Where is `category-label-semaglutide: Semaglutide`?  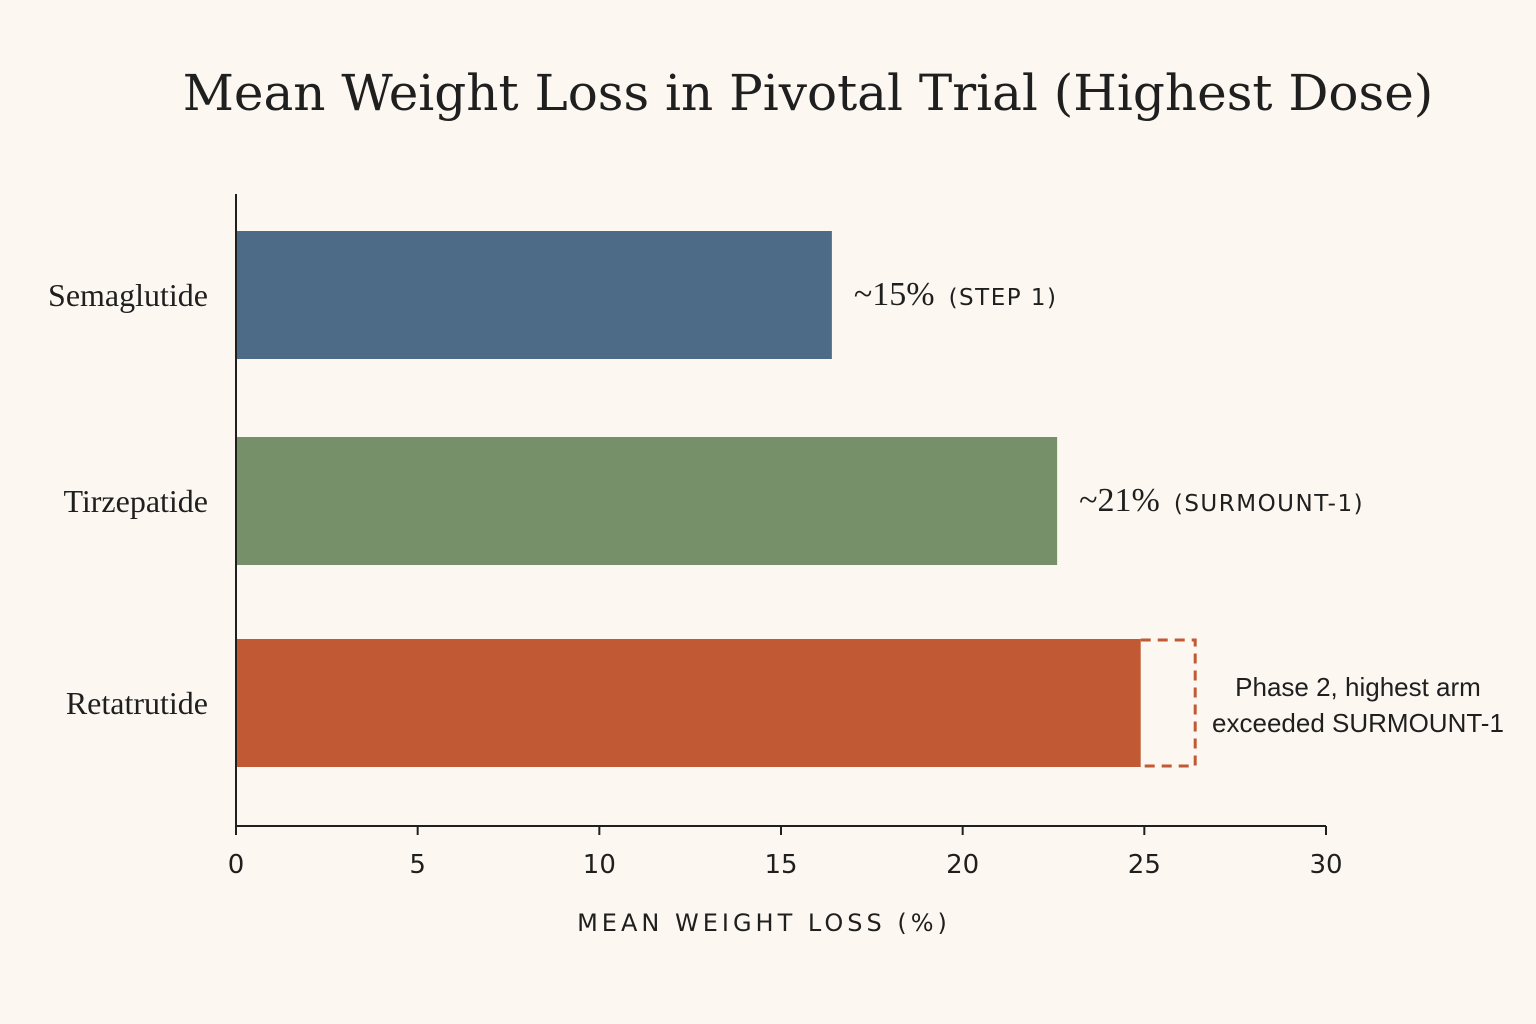
category-label-semaglutide: Semaglutide is located at coordinates (128, 295).